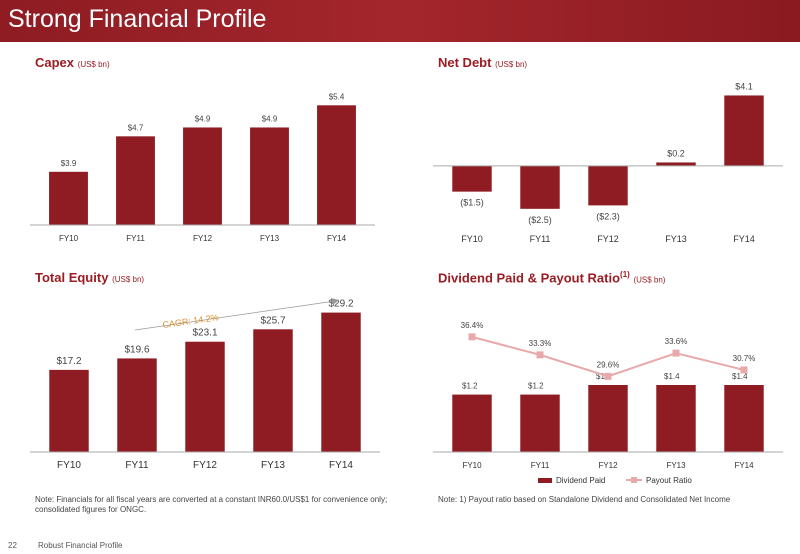  Describe the element at coordinates (540, 355) in the screenshot. I see `payout-marker-fy11` at that location.